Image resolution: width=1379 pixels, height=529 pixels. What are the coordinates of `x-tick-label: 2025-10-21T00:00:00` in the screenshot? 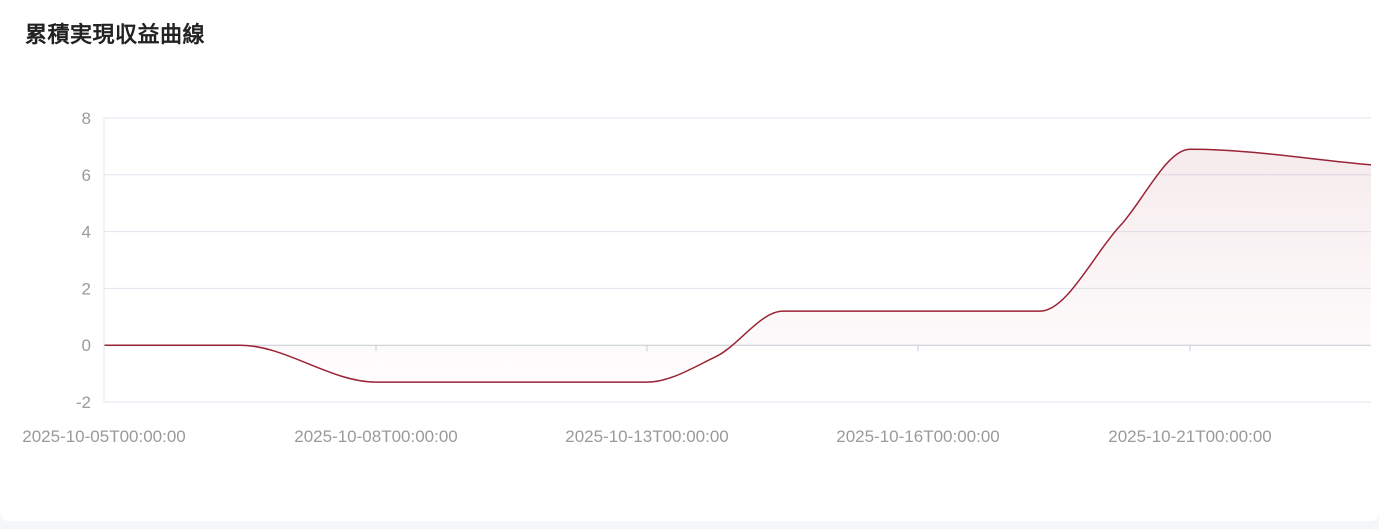 It's located at (1190, 436).